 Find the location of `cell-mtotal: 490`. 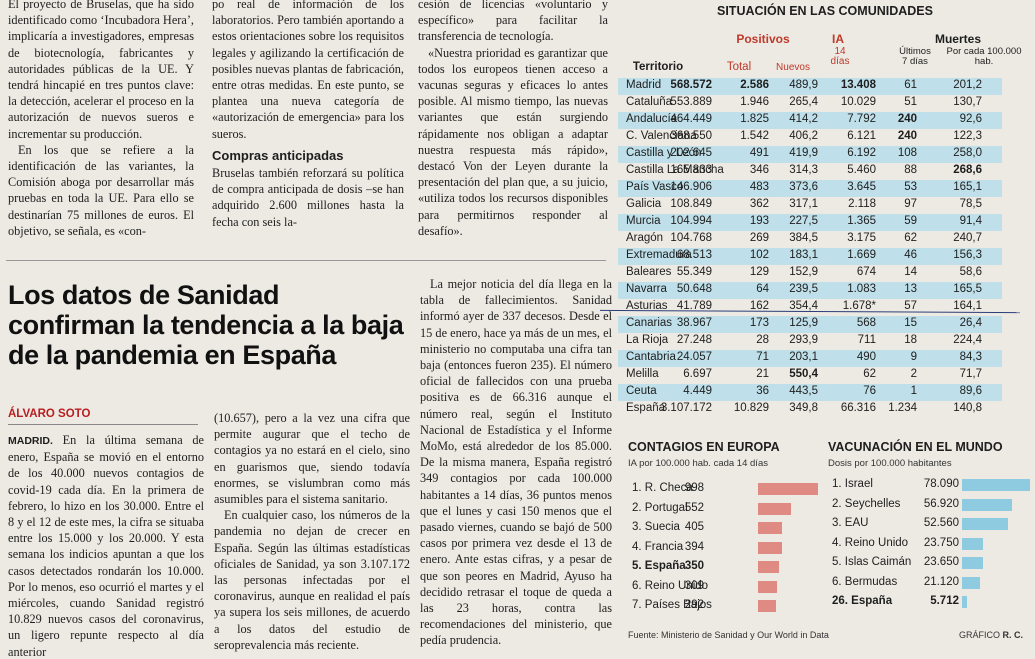

cell-mtotal: 490 is located at coordinates (866, 357).